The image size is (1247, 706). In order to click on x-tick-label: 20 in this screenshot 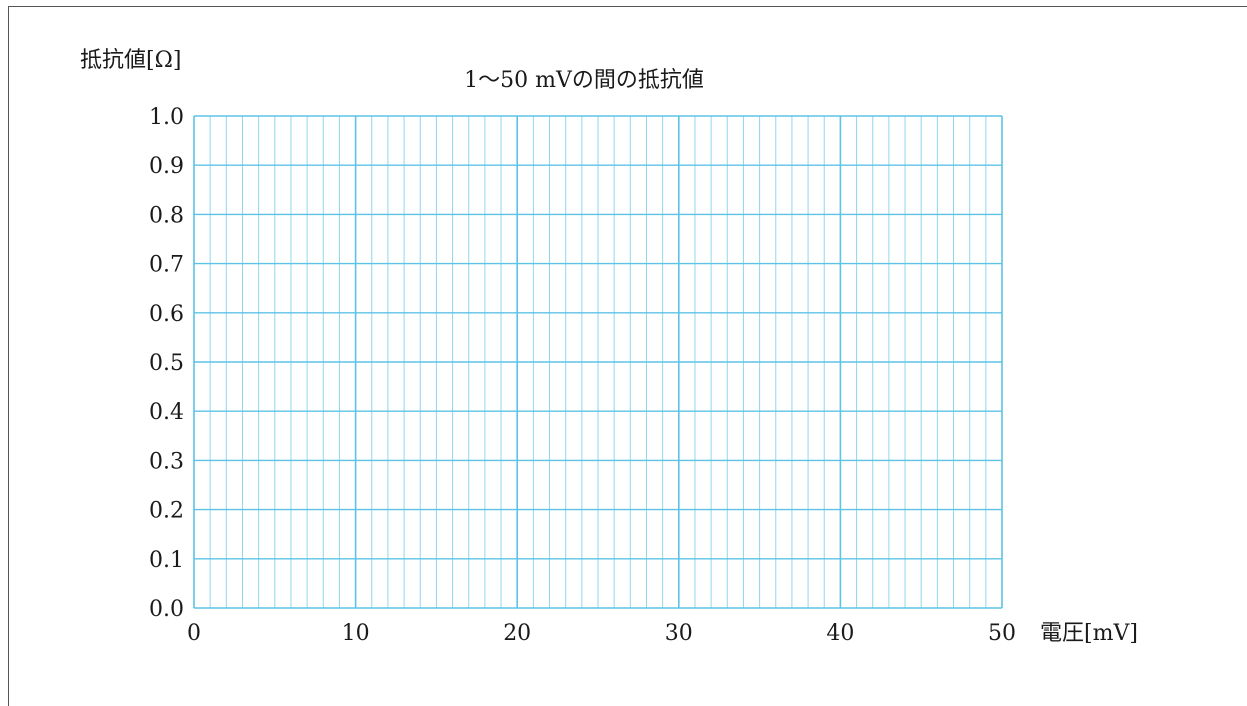, I will do `click(517, 633)`.